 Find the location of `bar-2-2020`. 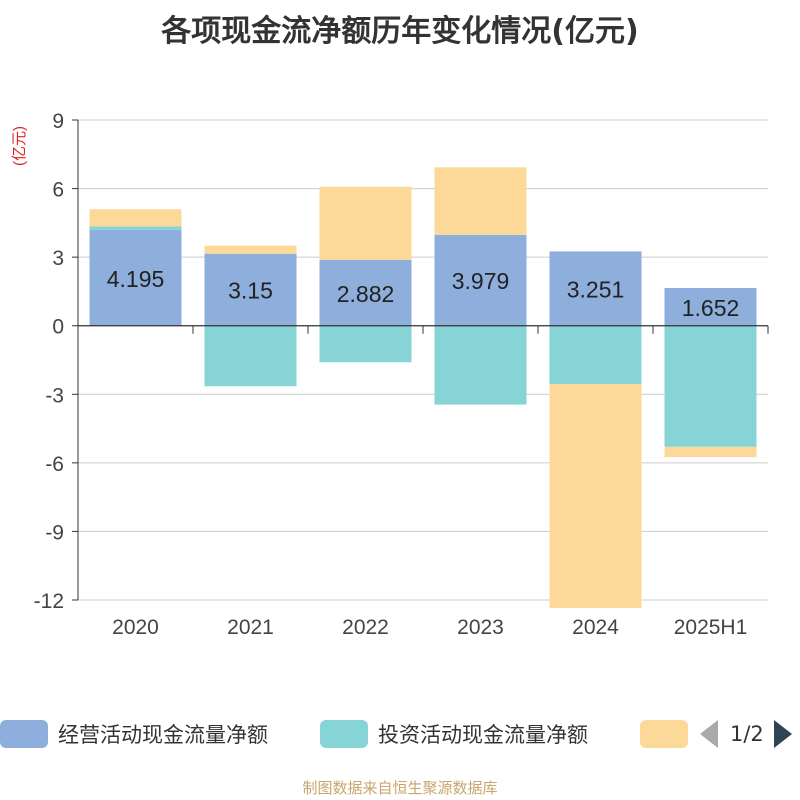

bar-2-2020 is located at coordinates (135, 228).